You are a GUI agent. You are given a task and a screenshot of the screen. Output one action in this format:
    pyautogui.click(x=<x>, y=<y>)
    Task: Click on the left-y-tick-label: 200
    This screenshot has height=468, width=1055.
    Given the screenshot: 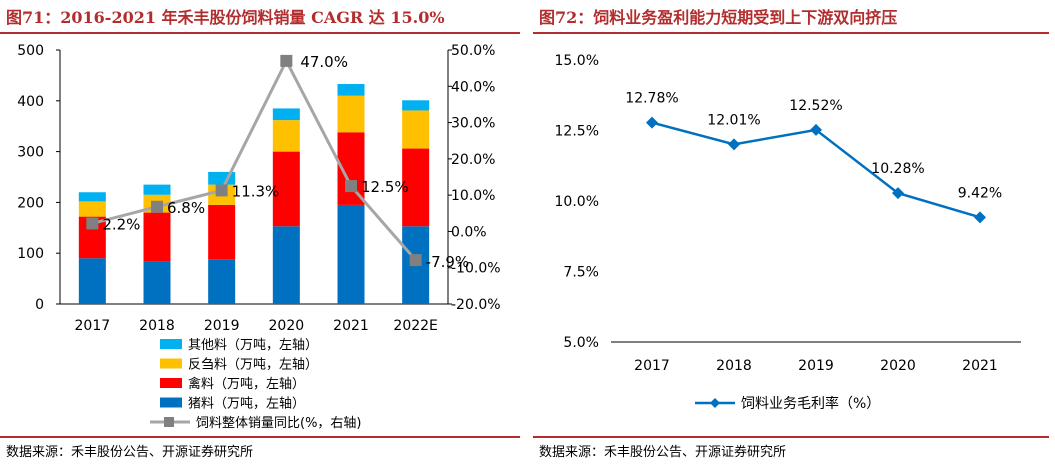 What is the action you would take?
    pyautogui.click(x=30, y=203)
    